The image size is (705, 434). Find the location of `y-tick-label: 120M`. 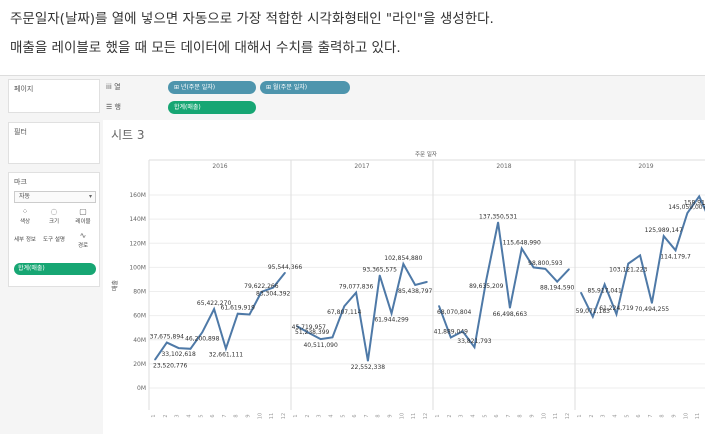

y-tick-label: 120M is located at coordinates (137, 243).